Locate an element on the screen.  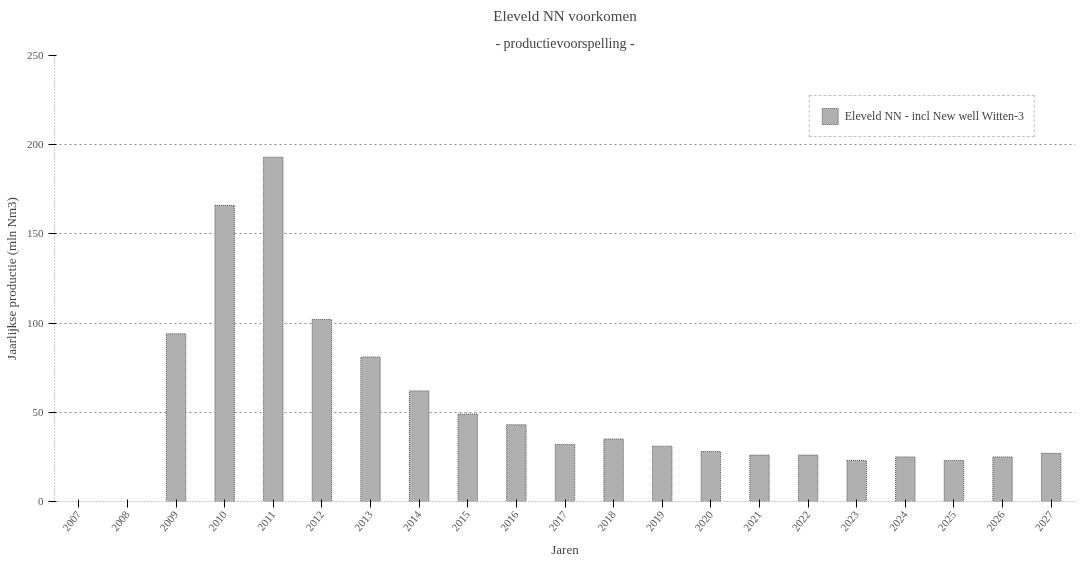
y-tick-label: 100 is located at coordinates (35, 322).